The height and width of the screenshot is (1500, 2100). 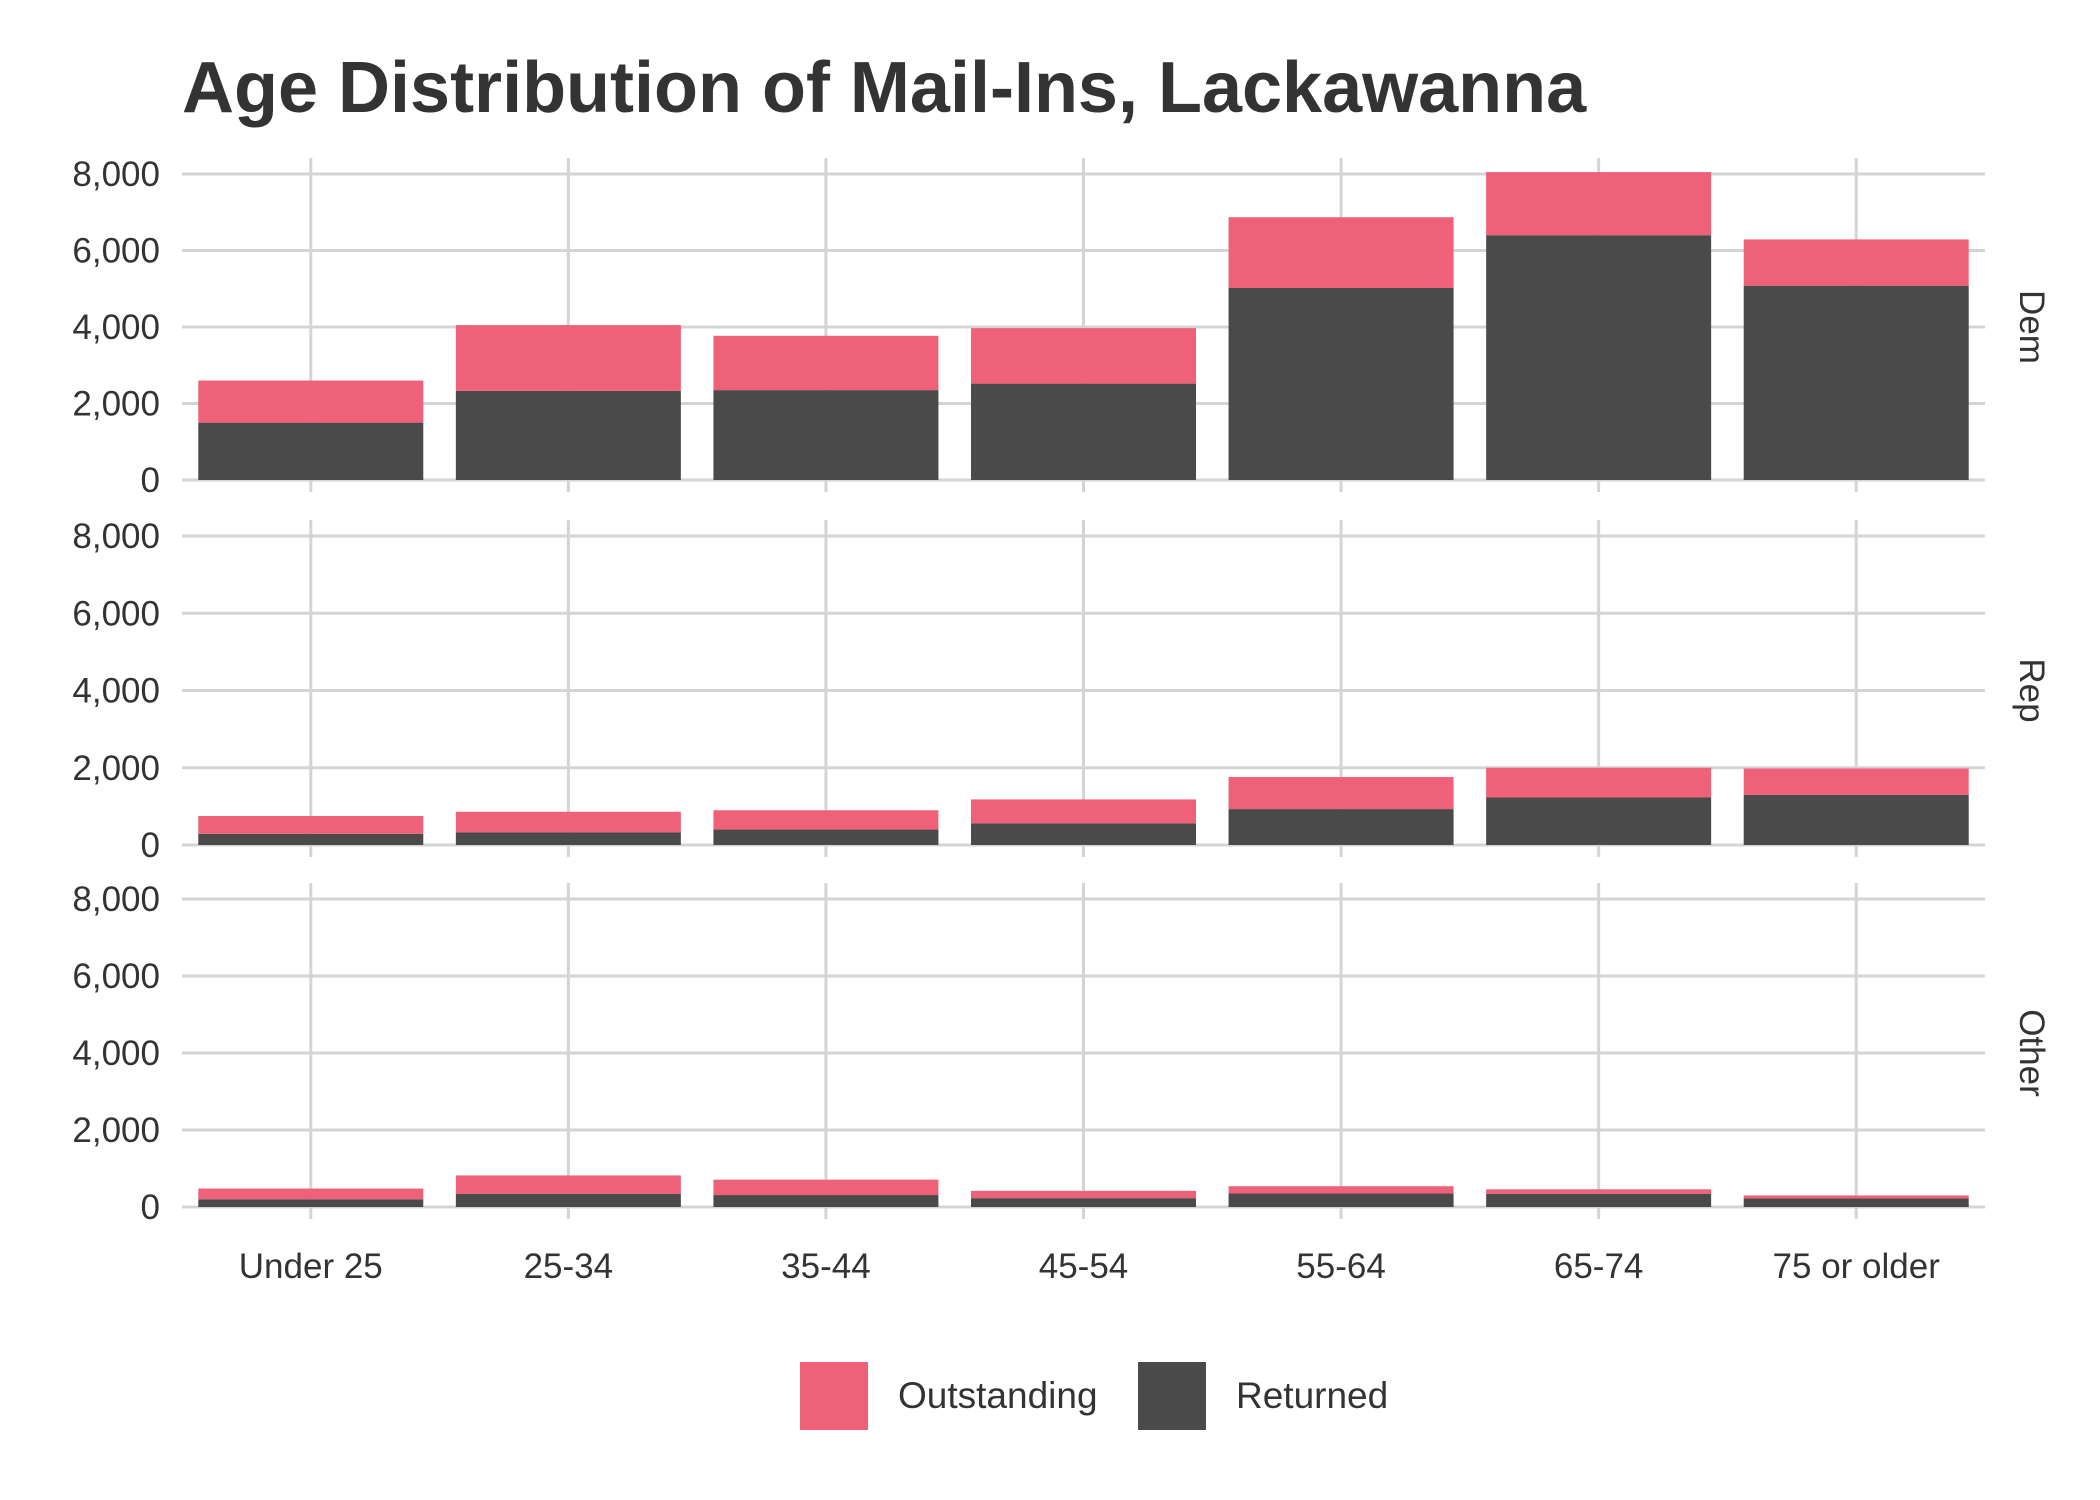 I want to click on facet-label-dem: Dem, so click(x=2031, y=327).